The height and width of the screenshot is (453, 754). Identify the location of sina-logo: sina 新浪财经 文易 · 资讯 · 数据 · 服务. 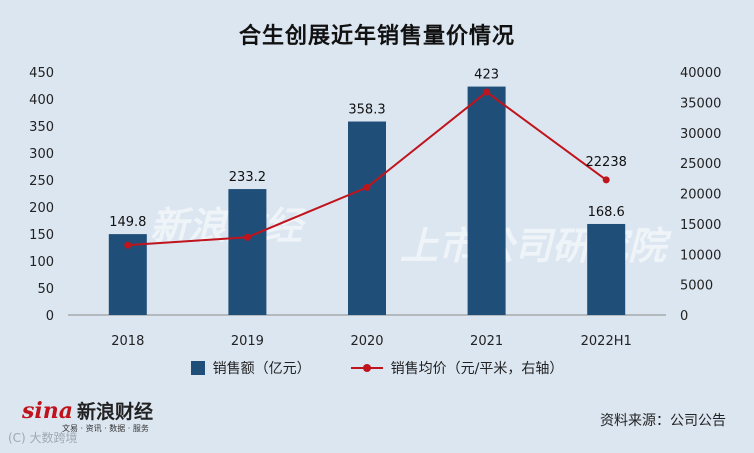
(88, 415).